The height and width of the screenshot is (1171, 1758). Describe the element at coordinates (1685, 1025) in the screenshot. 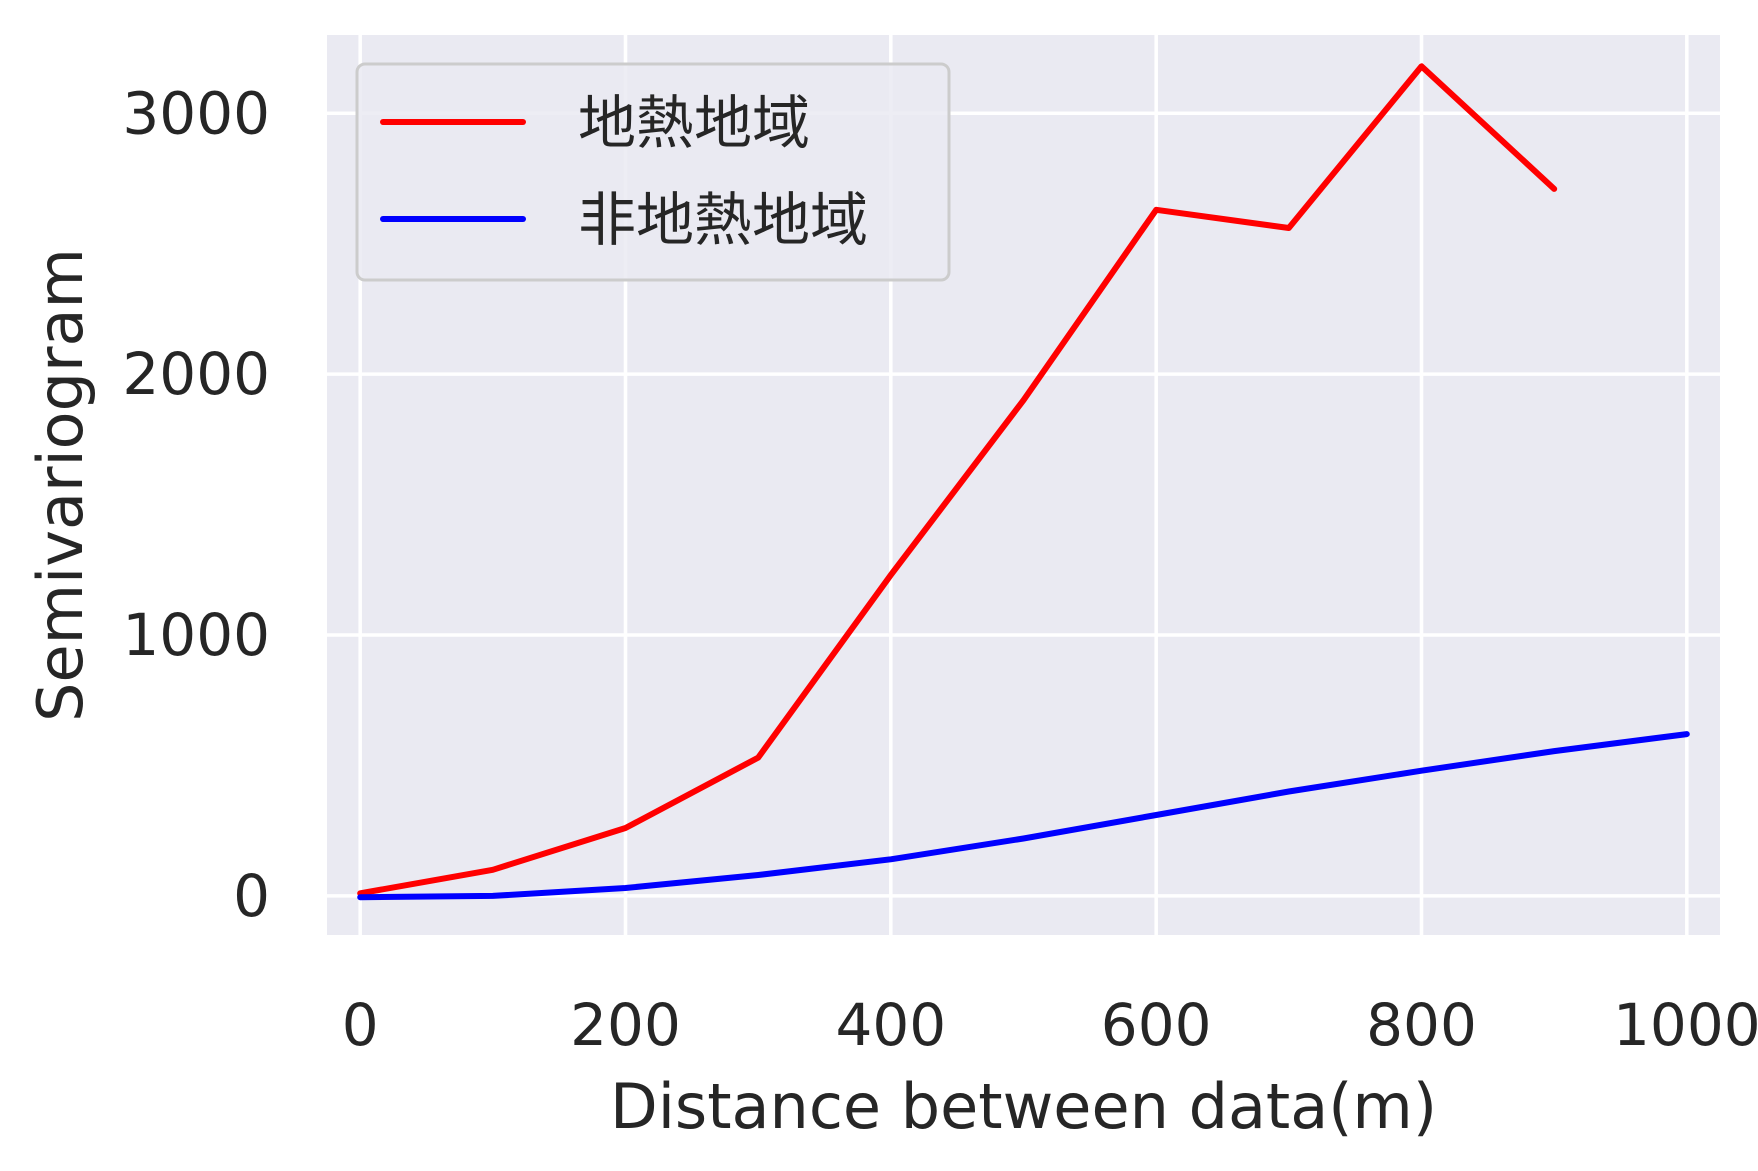

I see `x-tick-label: 1000` at that location.